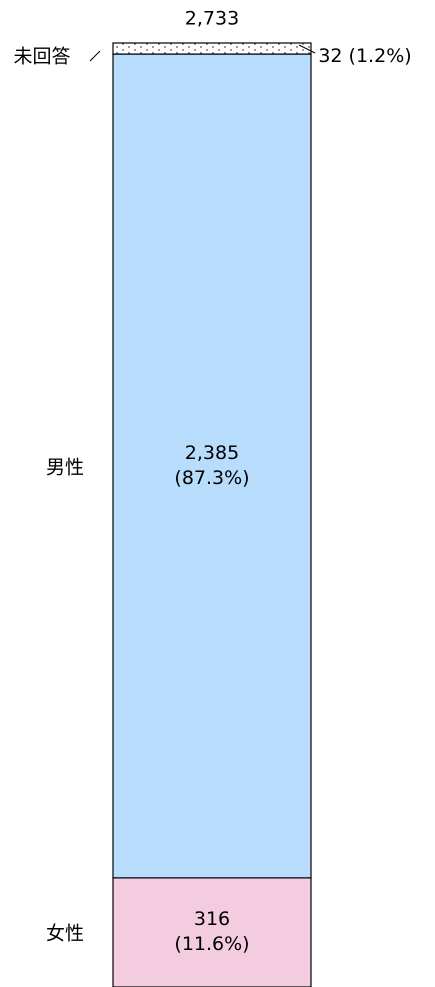 This screenshot has height=987, width=435. What do you see at coordinates (65, 933) in the screenshot?
I see `category-label: 女性` at bounding box center [65, 933].